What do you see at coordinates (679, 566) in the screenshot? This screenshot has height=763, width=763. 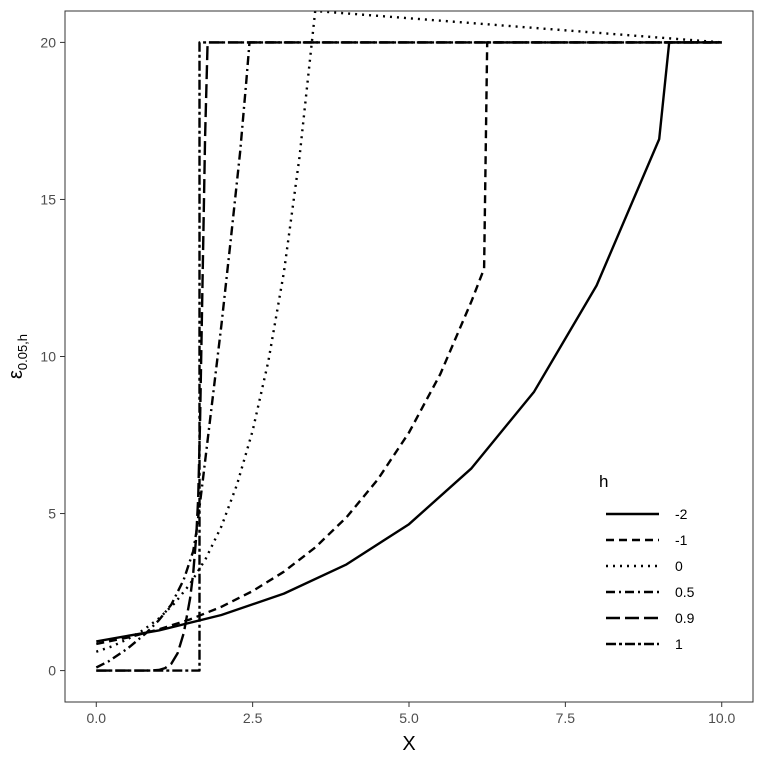 I see `legend-label-h-0: 0` at bounding box center [679, 566].